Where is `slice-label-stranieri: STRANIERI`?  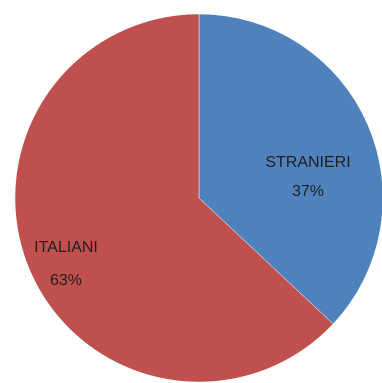 slice-label-stranieri: STRANIERI is located at coordinates (307, 162).